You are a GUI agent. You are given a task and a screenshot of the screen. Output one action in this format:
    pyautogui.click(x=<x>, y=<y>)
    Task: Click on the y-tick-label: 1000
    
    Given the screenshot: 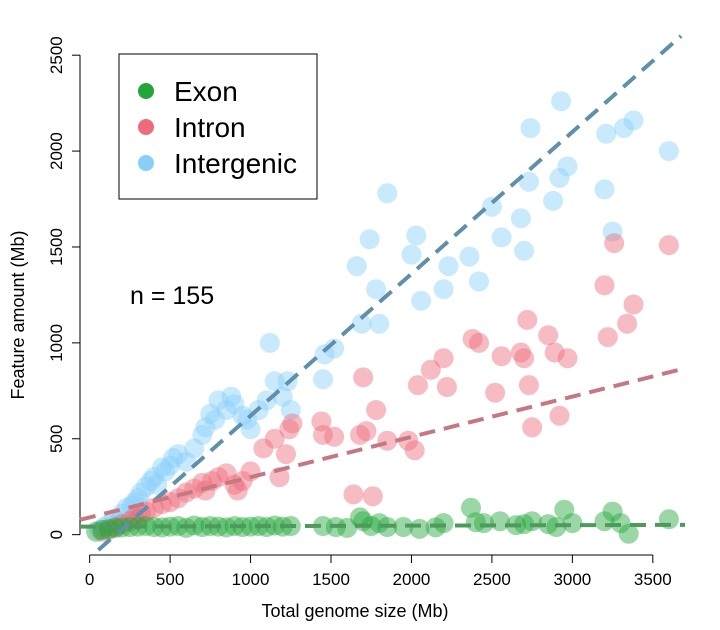 What is the action you would take?
    pyautogui.click(x=56, y=343)
    